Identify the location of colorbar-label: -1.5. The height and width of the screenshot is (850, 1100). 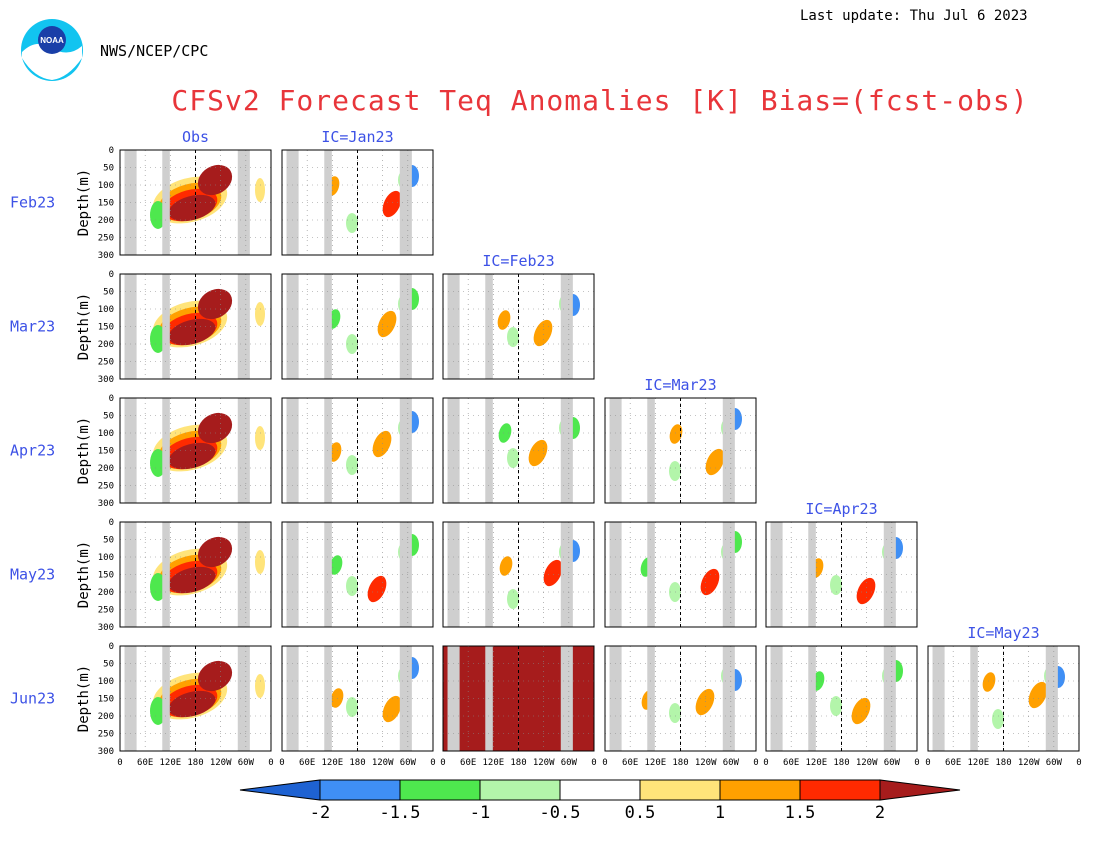
(400, 813).